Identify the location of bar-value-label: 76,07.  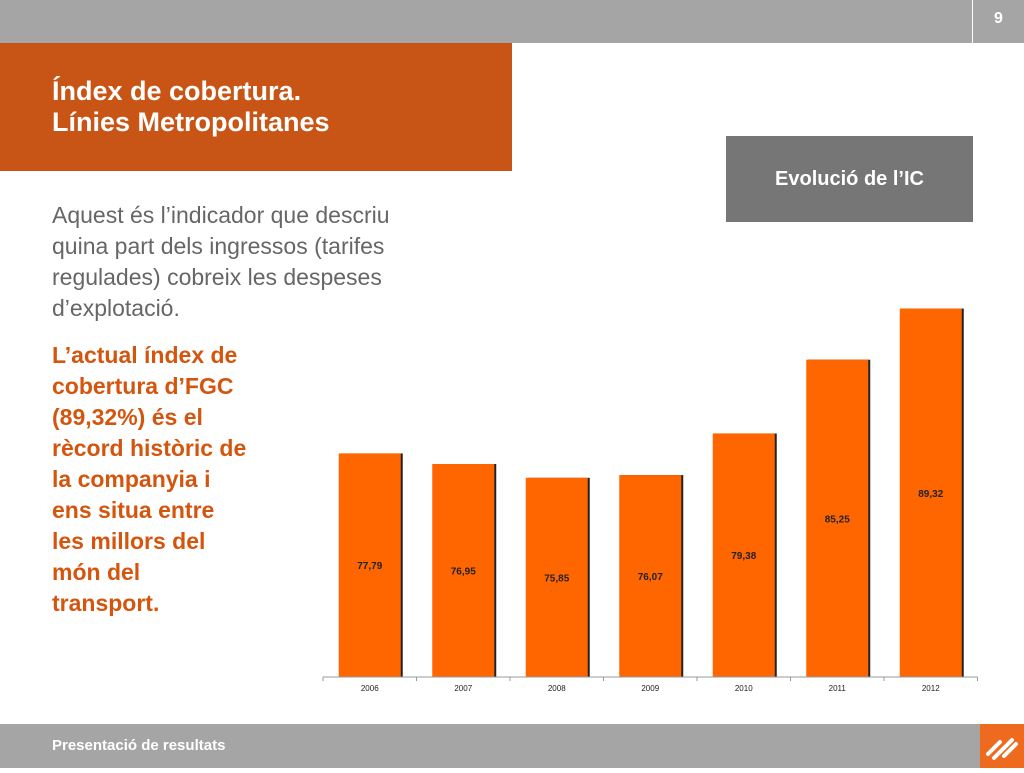
(650, 577).